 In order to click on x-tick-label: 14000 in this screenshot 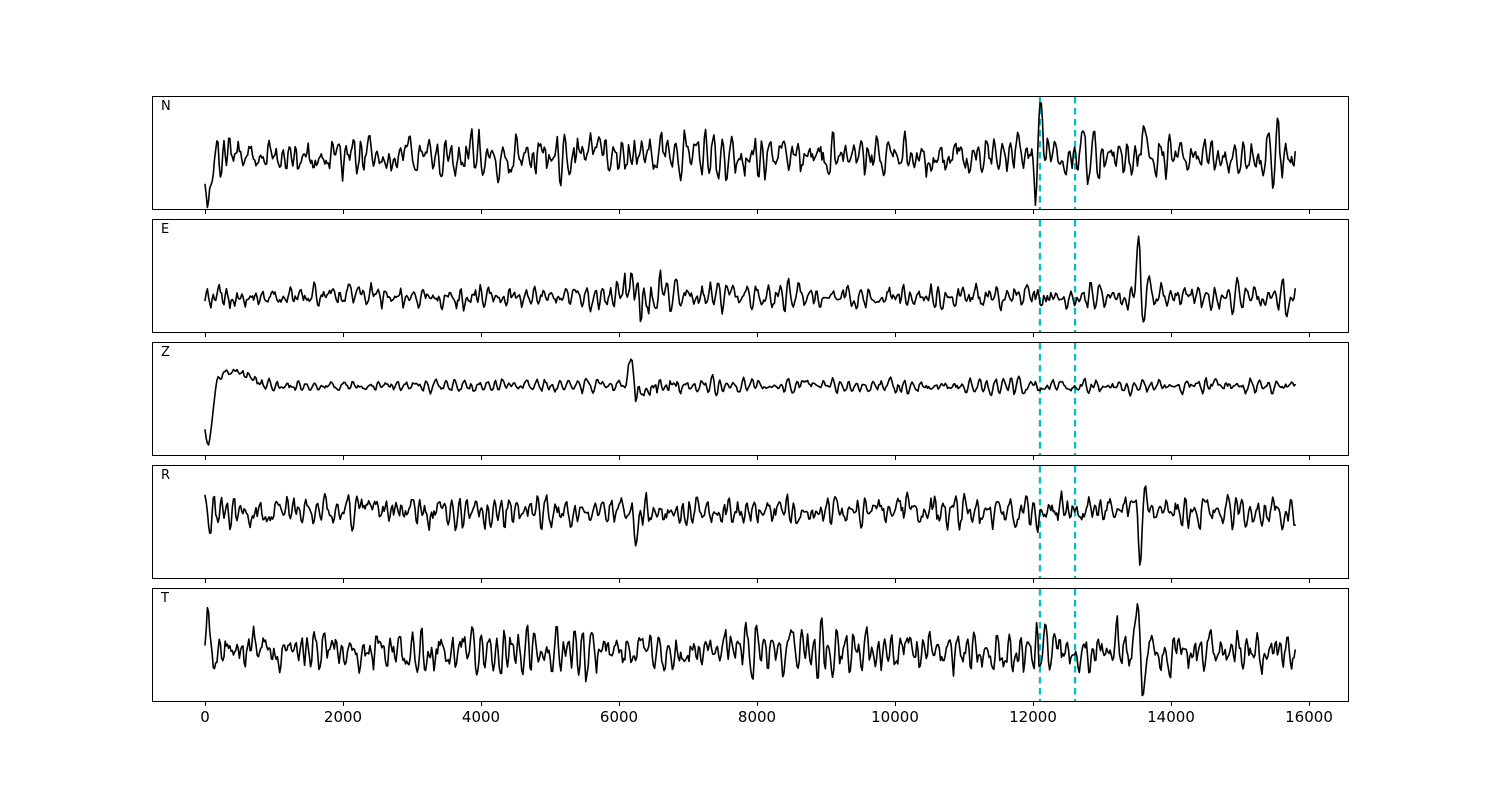, I will do `click(1171, 717)`.